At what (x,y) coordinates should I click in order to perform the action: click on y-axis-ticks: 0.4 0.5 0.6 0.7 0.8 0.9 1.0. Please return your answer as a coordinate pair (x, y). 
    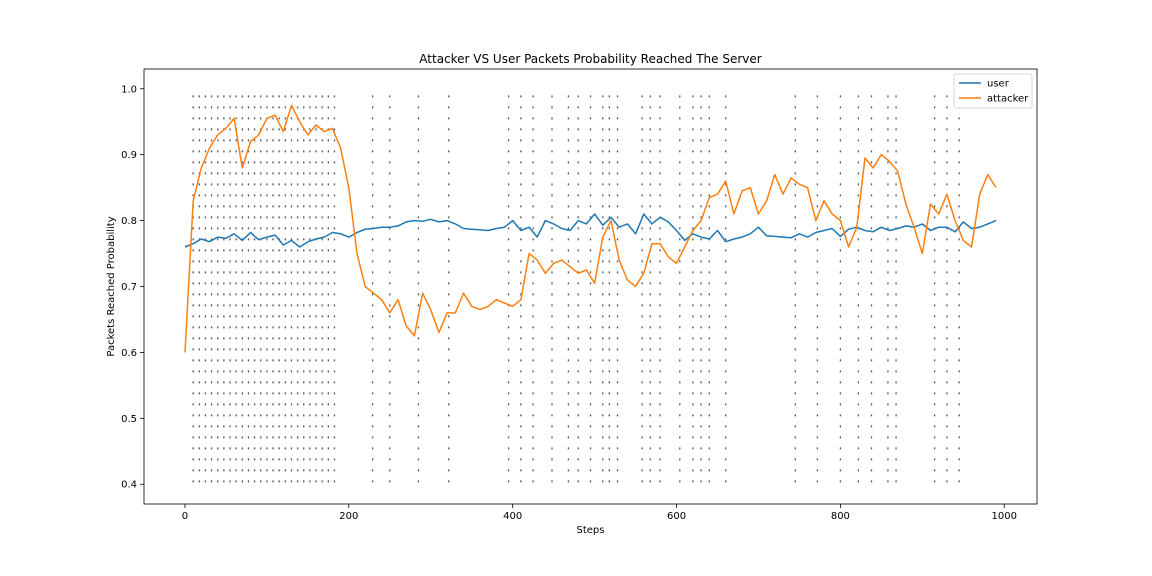
    Looking at the image, I should click on (132, 287).